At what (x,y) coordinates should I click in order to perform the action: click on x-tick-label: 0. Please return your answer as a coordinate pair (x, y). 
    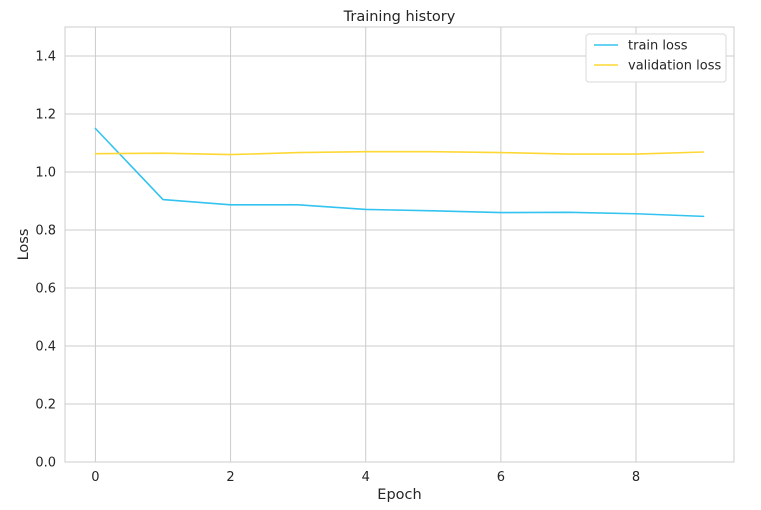
    Looking at the image, I should click on (95, 477).